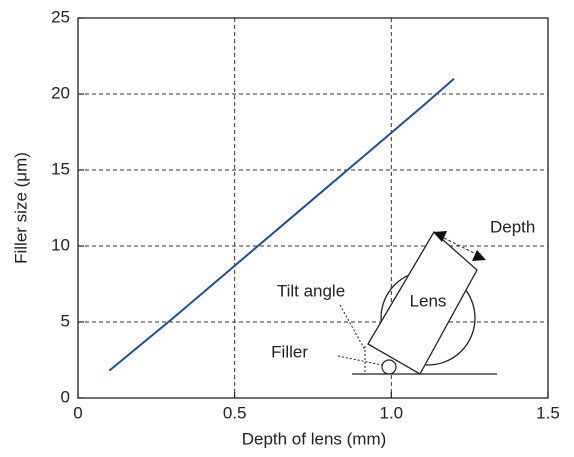 This screenshot has width=574, height=457. I want to click on y-tick-label: 5, so click(65, 320).